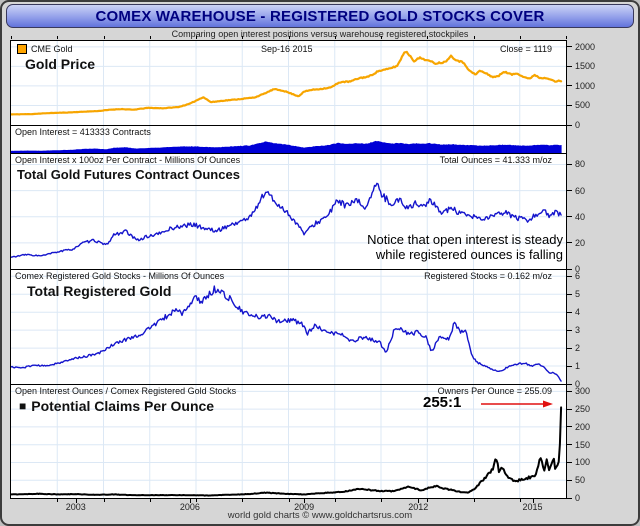 The height and width of the screenshot is (526, 640). I want to click on y-tick-label: 150, so click(583, 444).